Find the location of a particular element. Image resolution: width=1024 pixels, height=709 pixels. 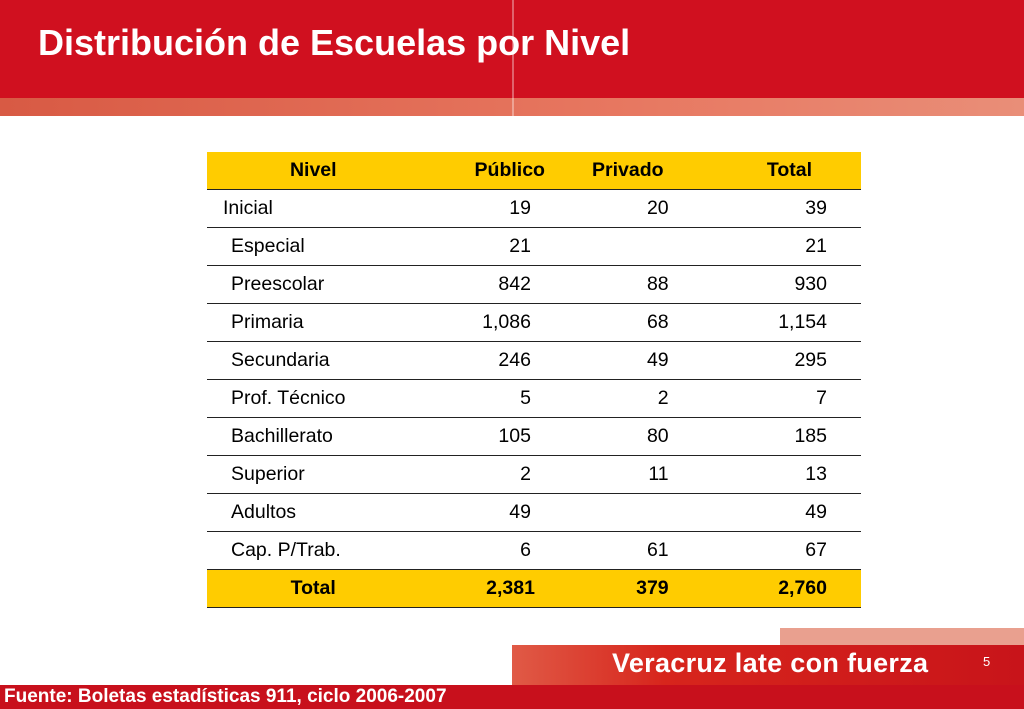

cell-privado: 61 is located at coordinates (627, 550).